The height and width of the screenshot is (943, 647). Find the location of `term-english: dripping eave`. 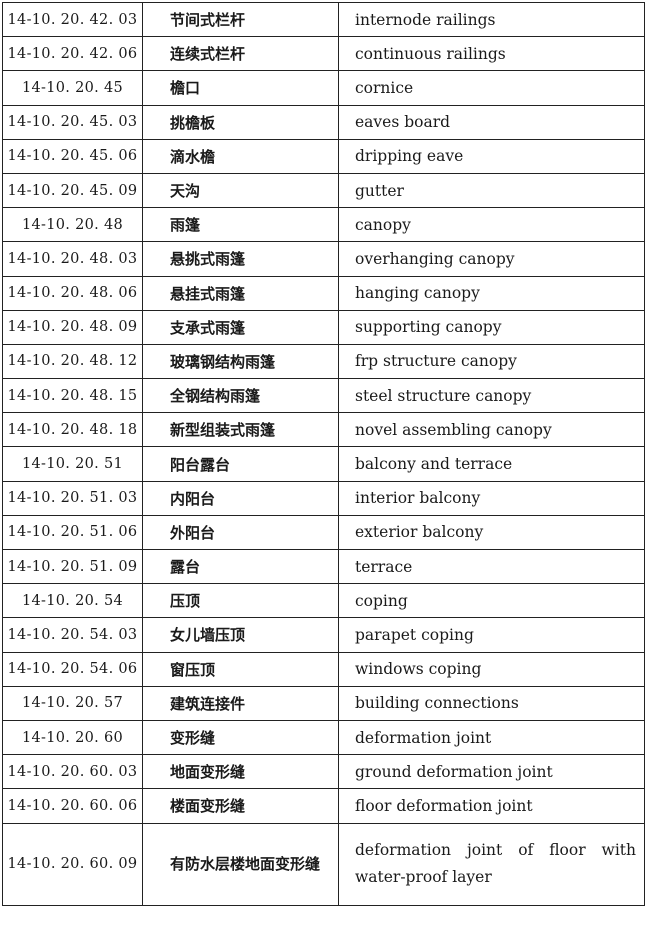

term-english: dripping eave is located at coordinates (491, 156).